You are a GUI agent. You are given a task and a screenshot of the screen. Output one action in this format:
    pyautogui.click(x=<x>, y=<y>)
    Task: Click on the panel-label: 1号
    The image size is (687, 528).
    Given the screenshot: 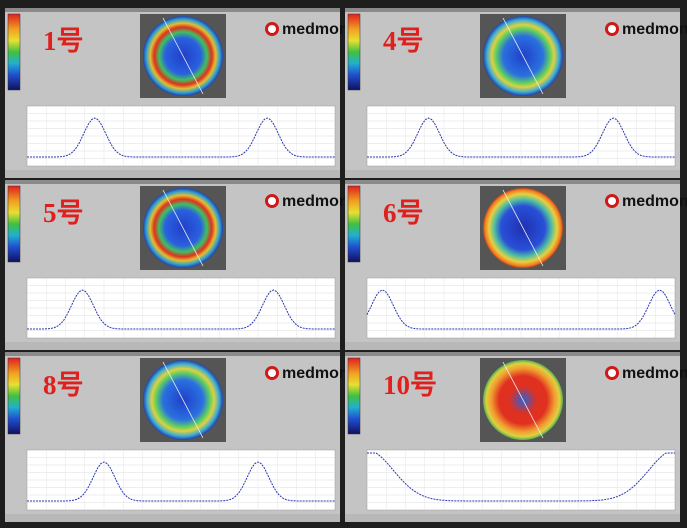 What is the action you would take?
    pyautogui.click(x=63, y=41)
    